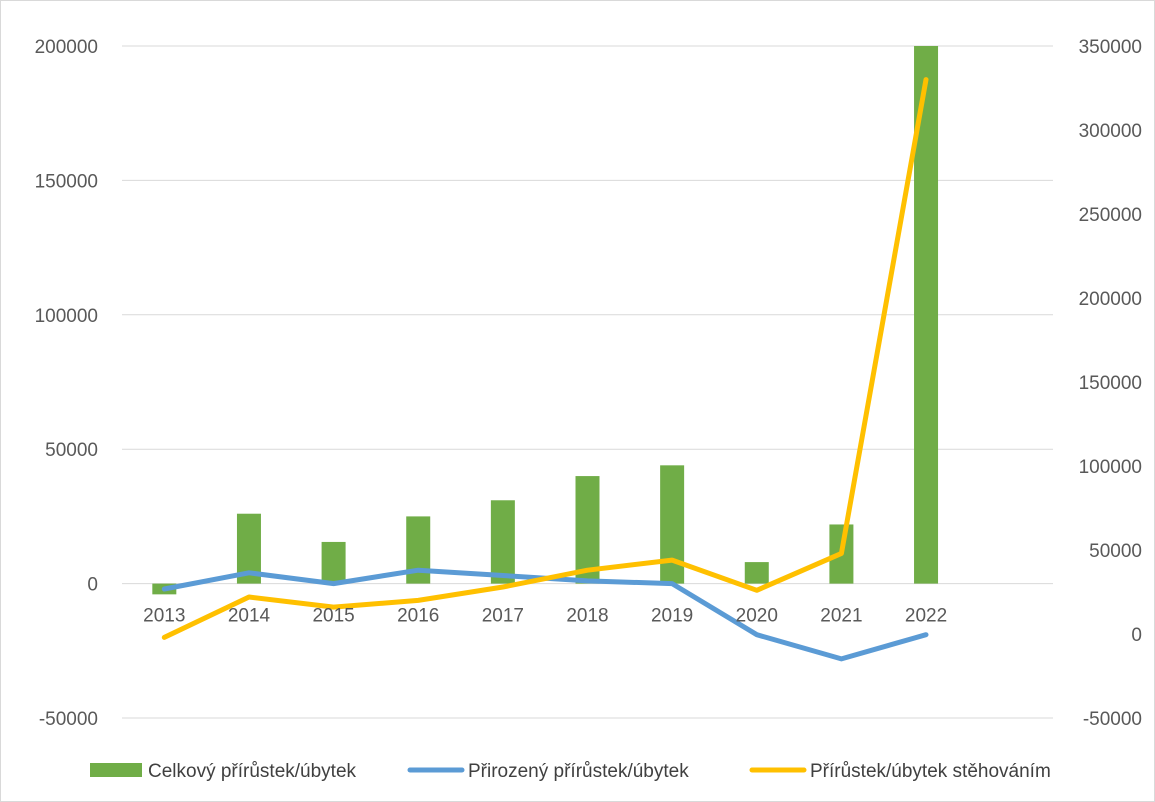 This screenshot has height=802, width=1155. Describe the element at coordinates (249, 616) in the screenshot. I see `x-axis-tick-label: 2014` at that location.